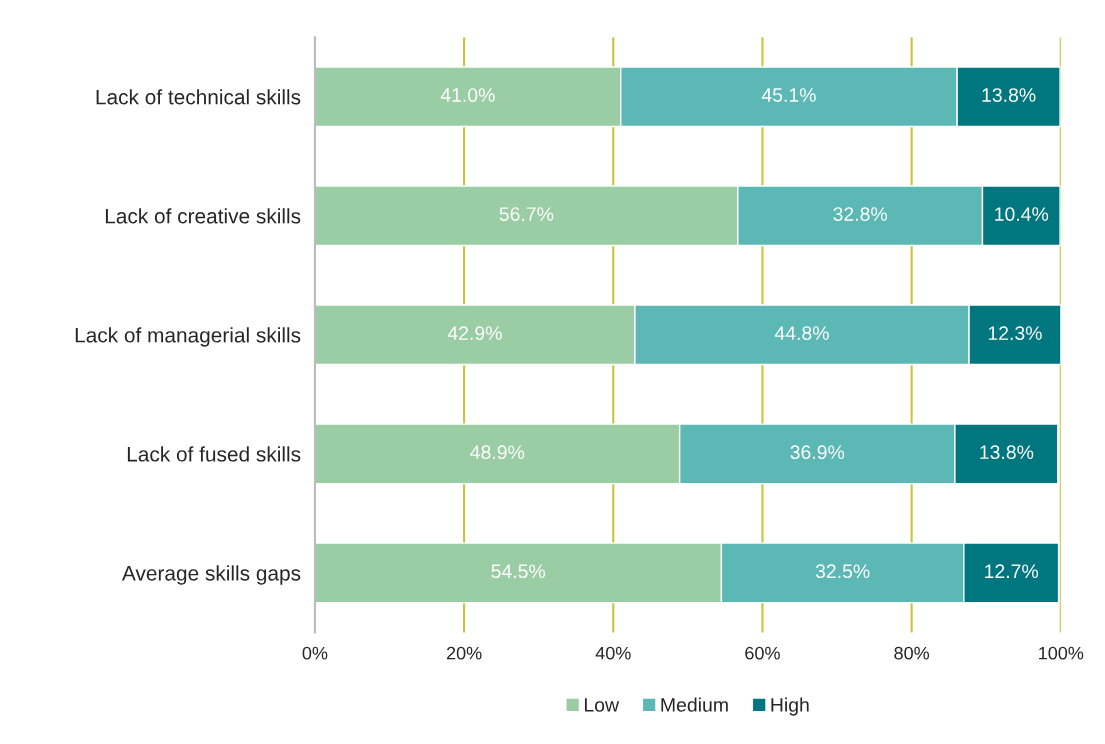  Describe the element at coordinates (464, 653) in the screenshot. I see `x-tick-label: 20%` at that location.